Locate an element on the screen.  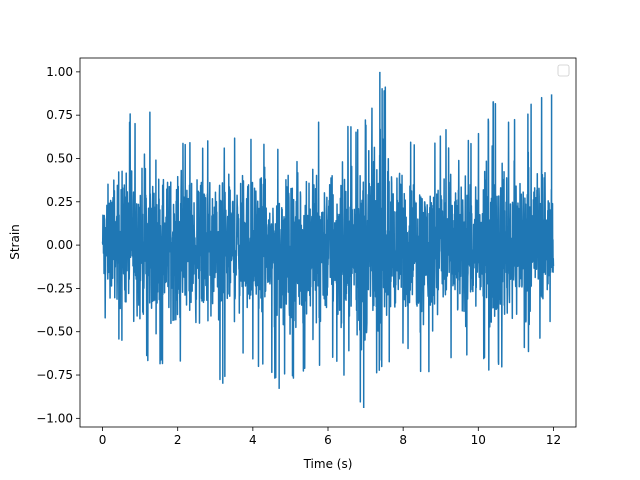
y-tick-label: −0.75 is located at coordinates (54, 375).